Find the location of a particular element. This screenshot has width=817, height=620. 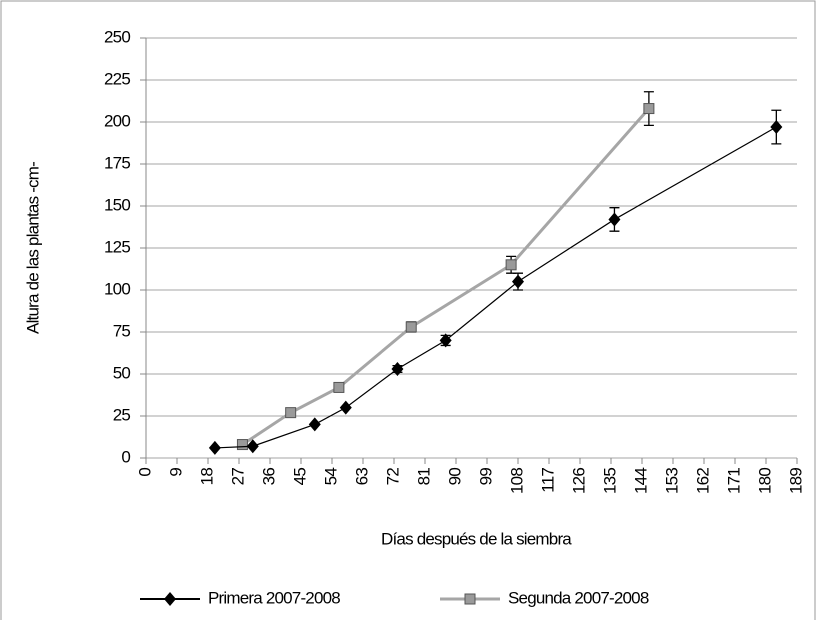

x-tick-label: 126 is located at coordinates (578, 481).